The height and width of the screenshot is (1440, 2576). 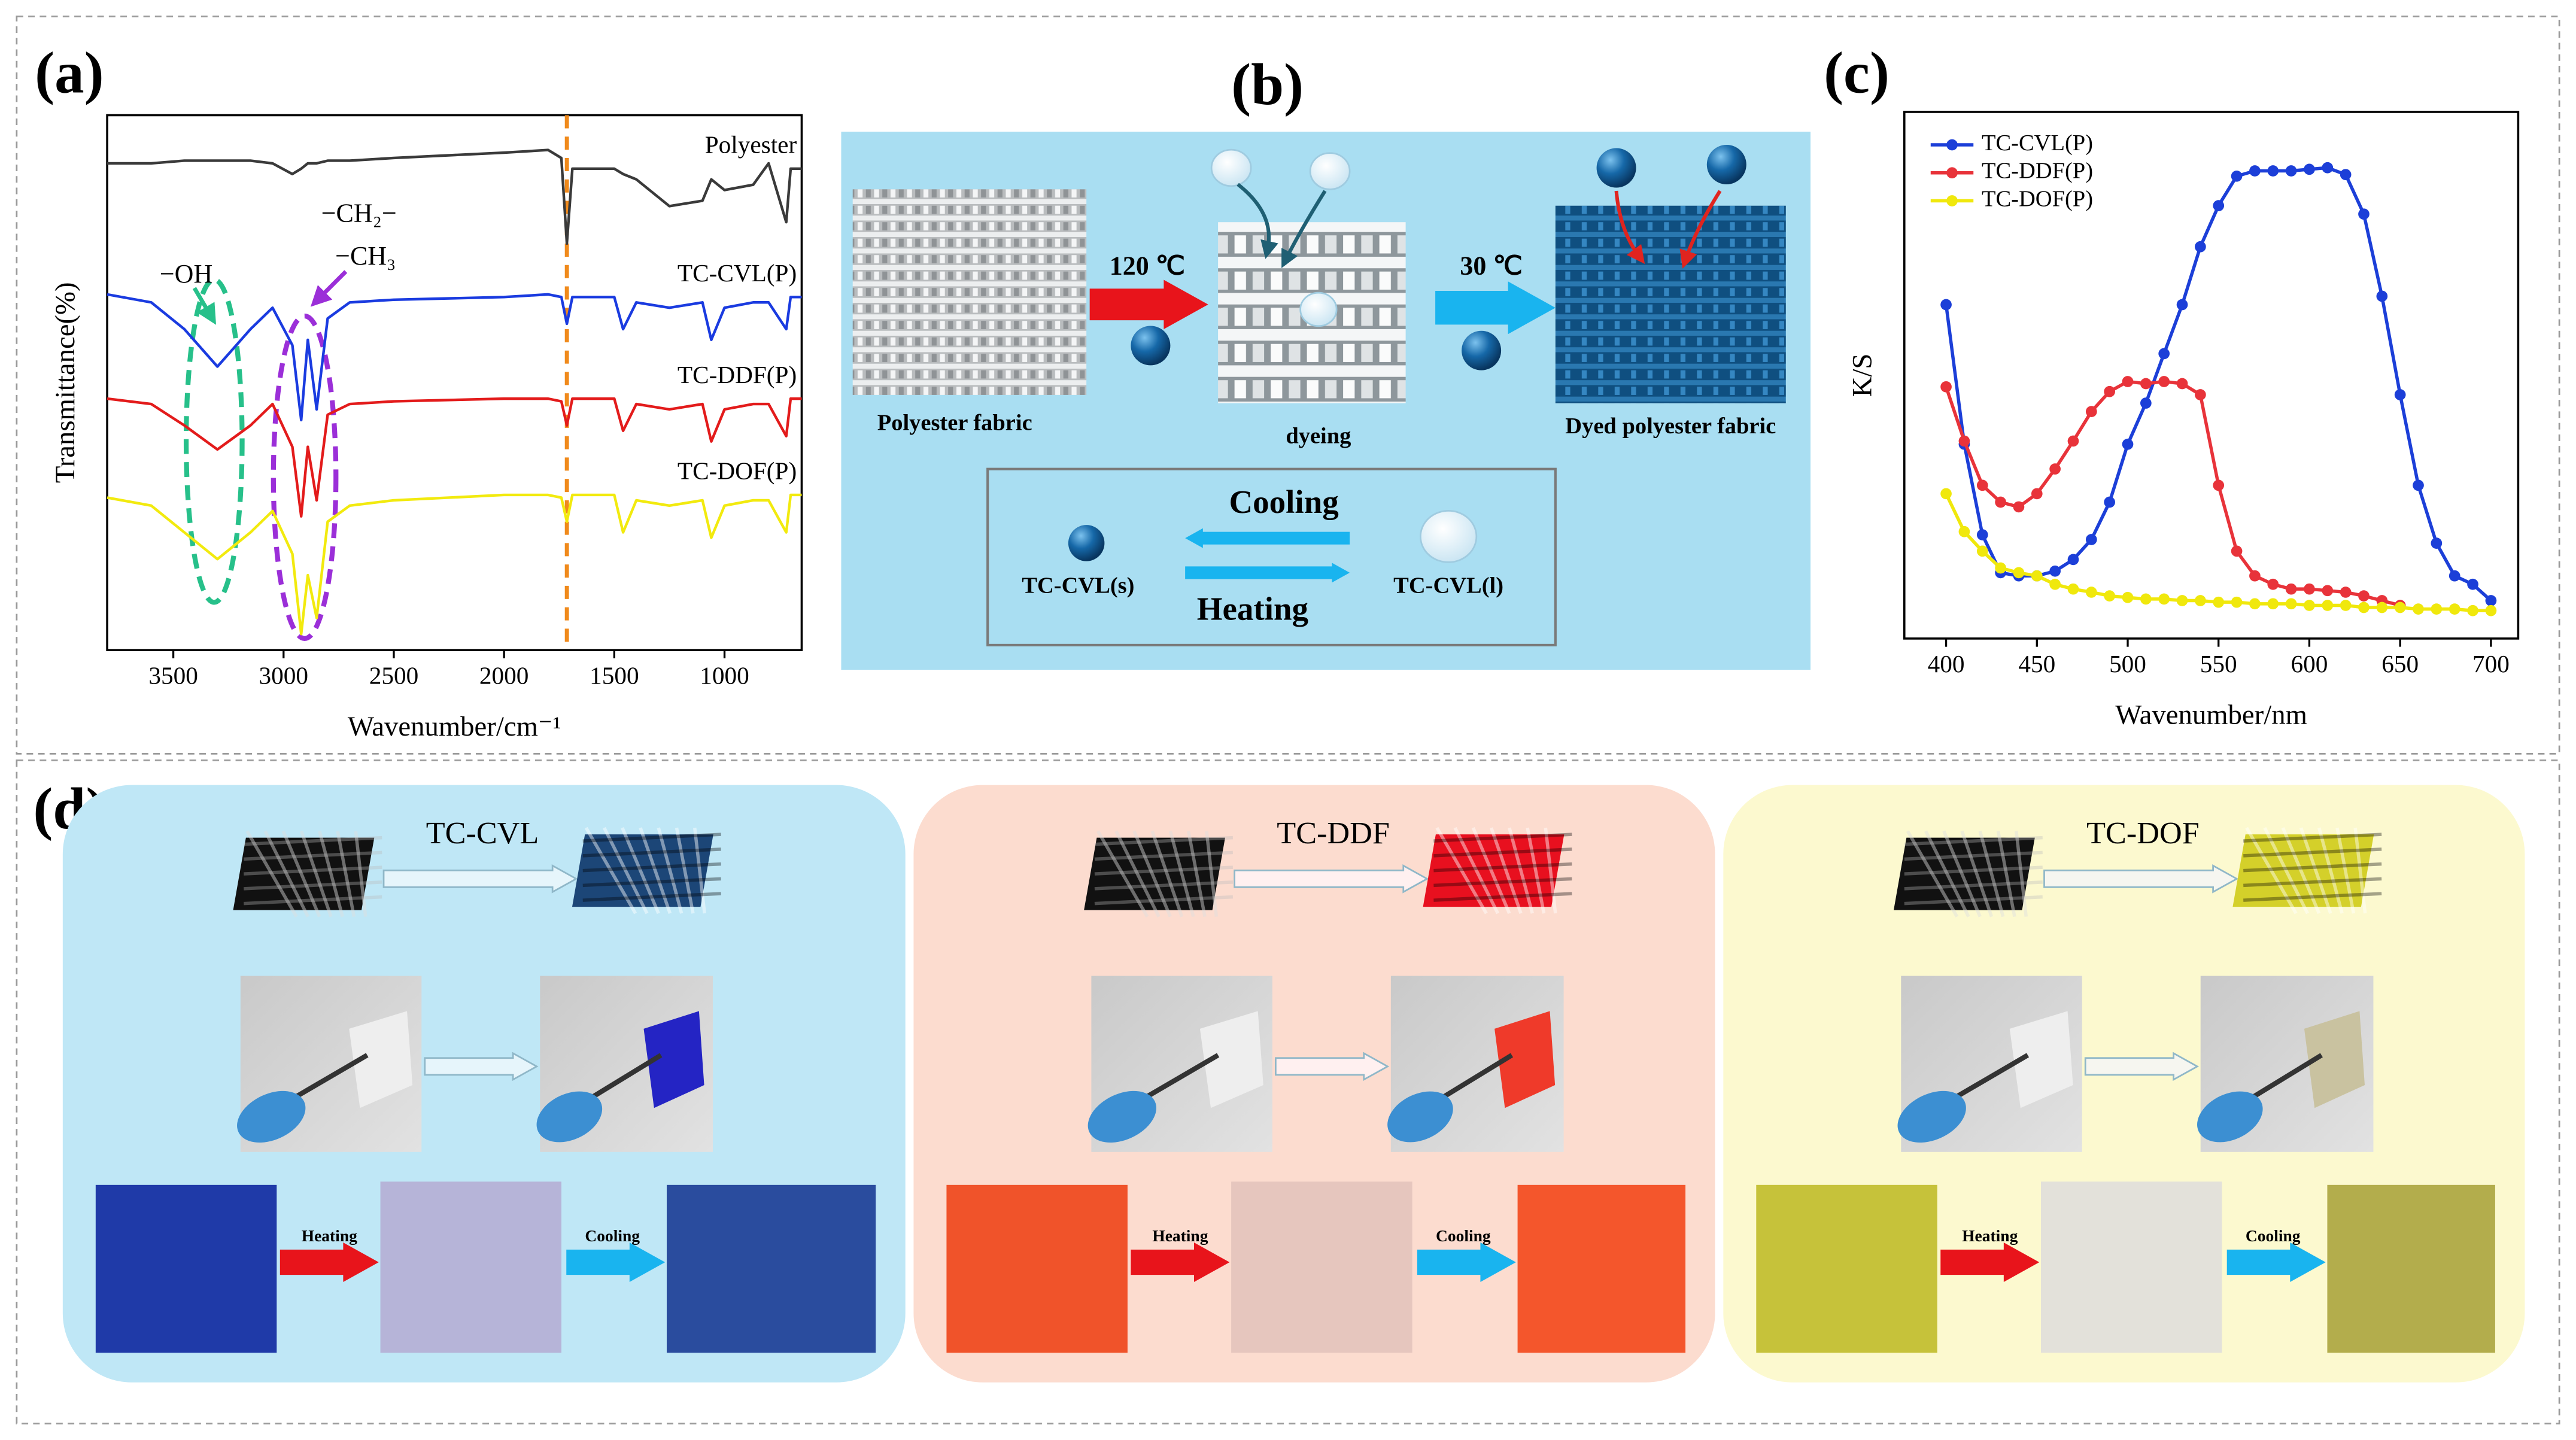 What do you see at coordinates (1147, 265) in the screenshot?
I see `label: 120 ℃` at bounding box center [1147, 265].